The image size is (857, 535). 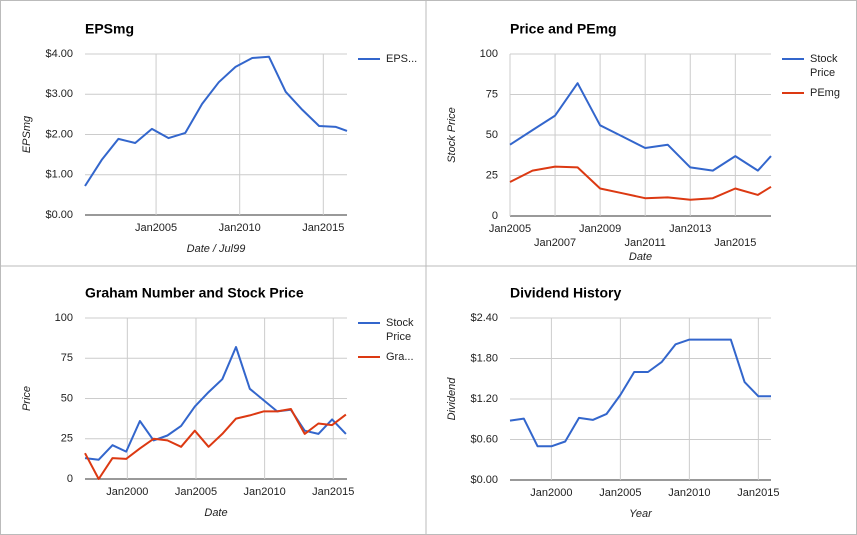 What do you see at coordinates (563, 29) in the screenshot?
I see `chart-title: Price and PEmg` at bounding box center [563, 29].